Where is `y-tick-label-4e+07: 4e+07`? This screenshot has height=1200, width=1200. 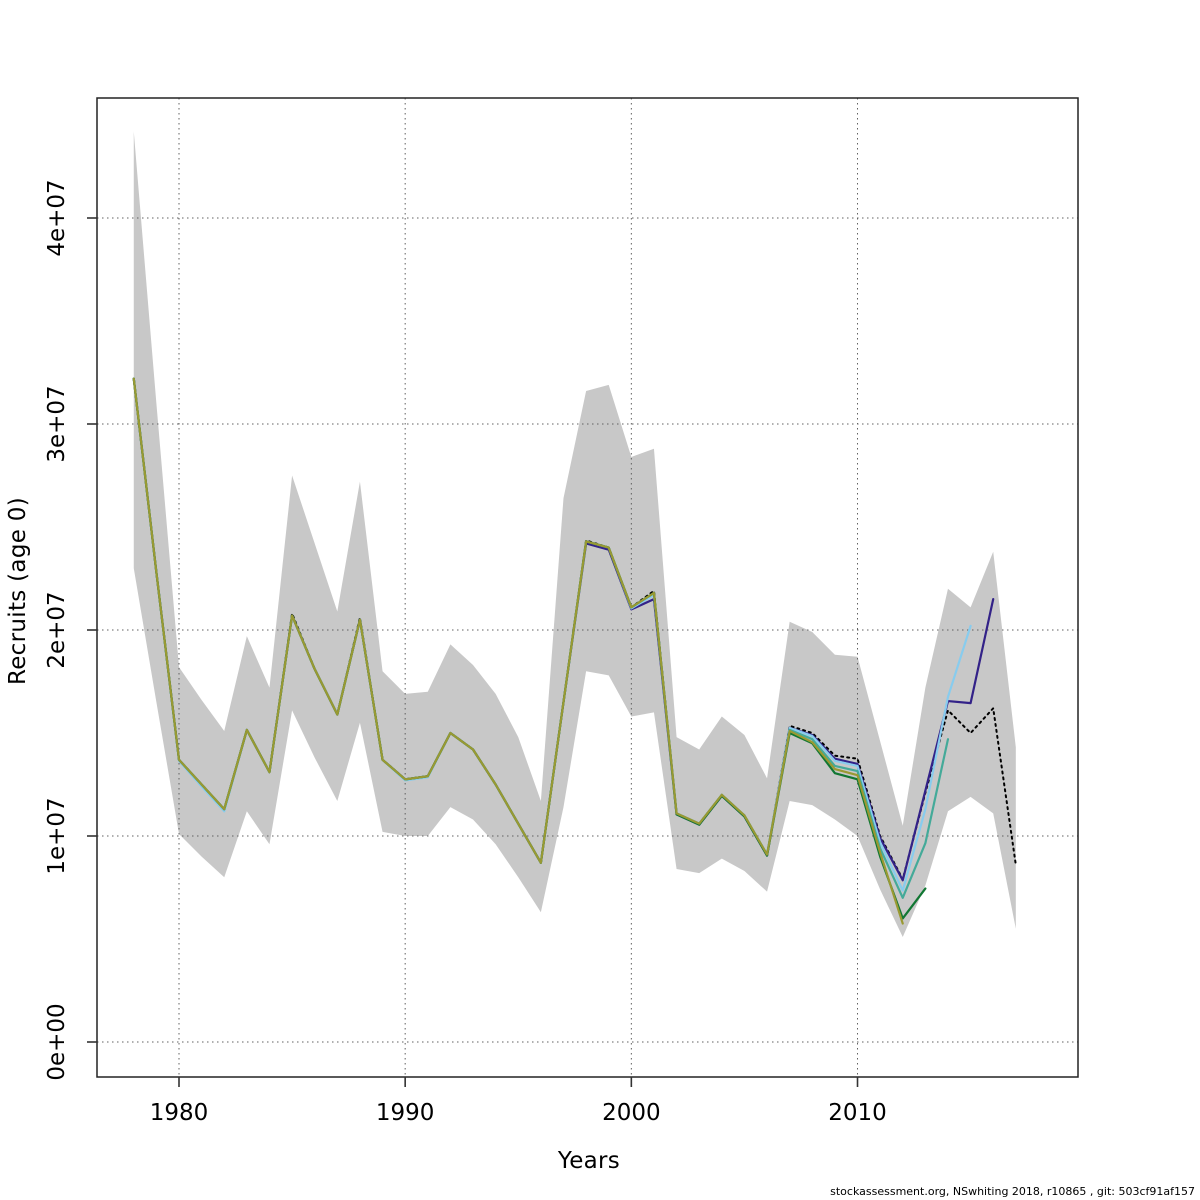
y-tick-label-4e+07: 4e+07 is located at coordinates (57, 217).